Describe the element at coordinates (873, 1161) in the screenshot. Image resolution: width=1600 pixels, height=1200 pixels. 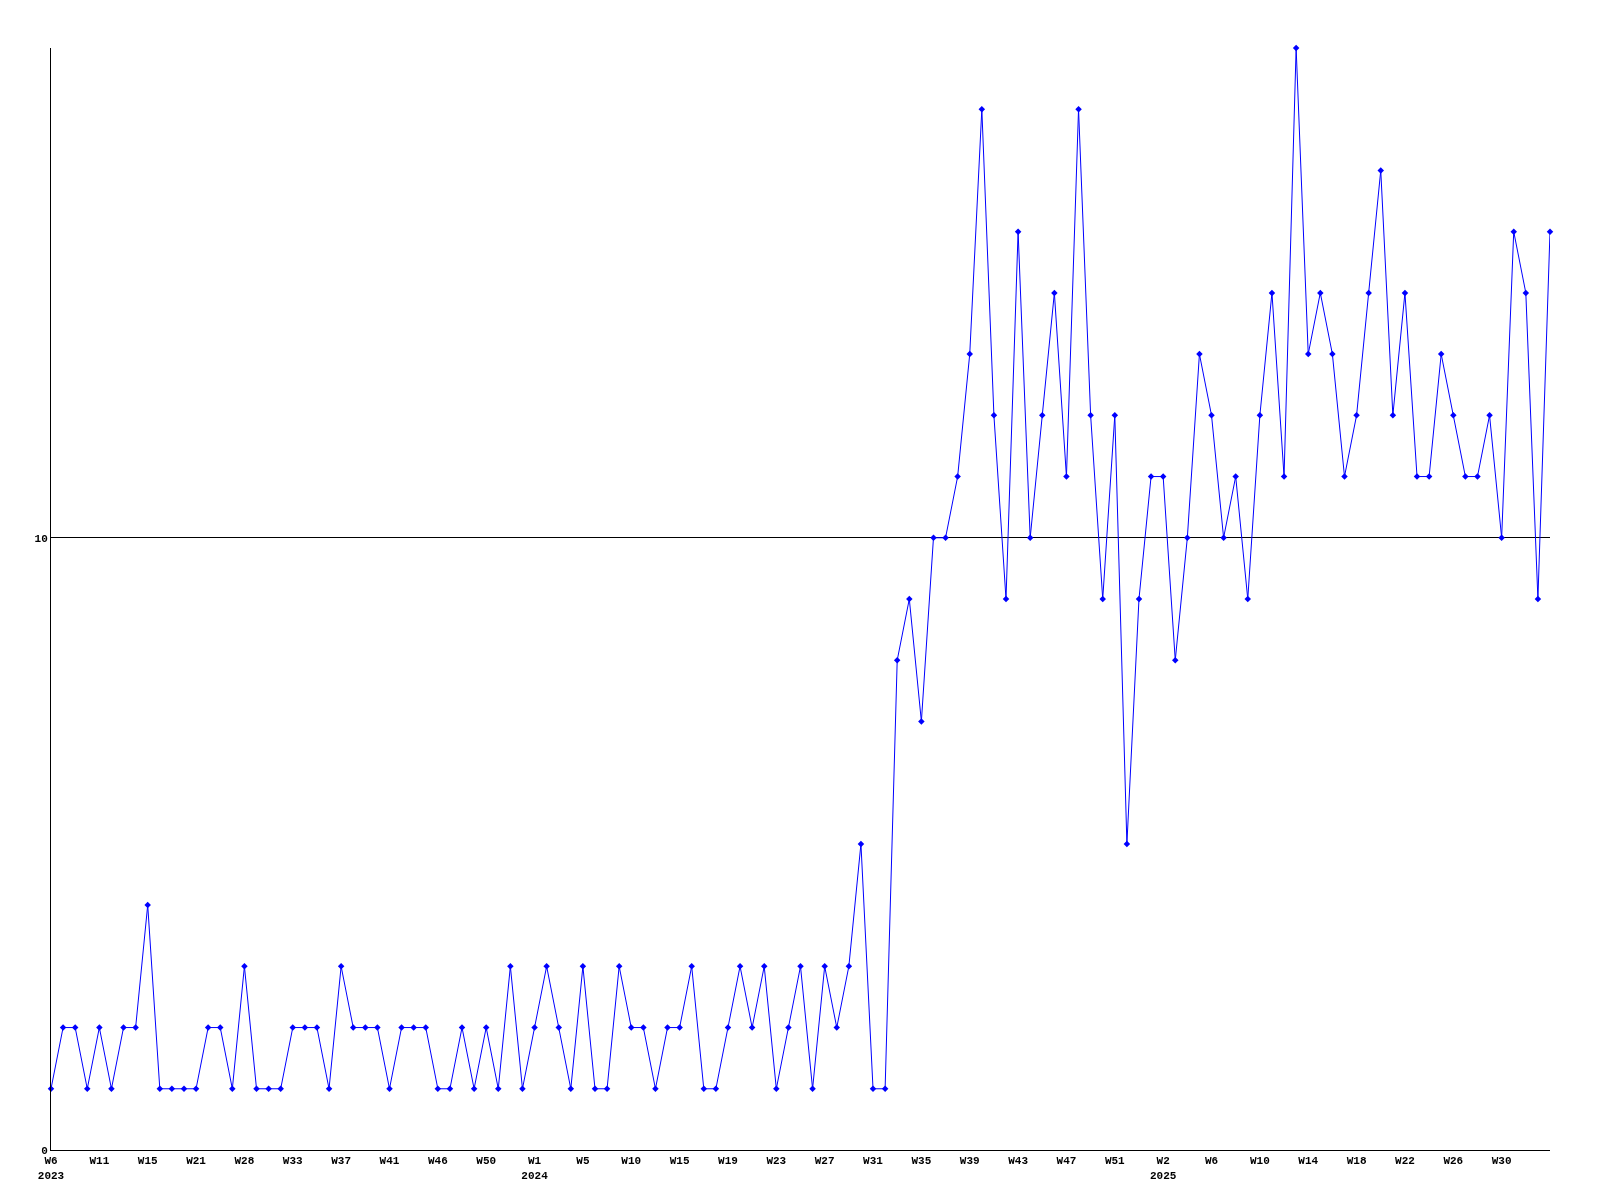
I see `x-tick-label: W31` at that location.